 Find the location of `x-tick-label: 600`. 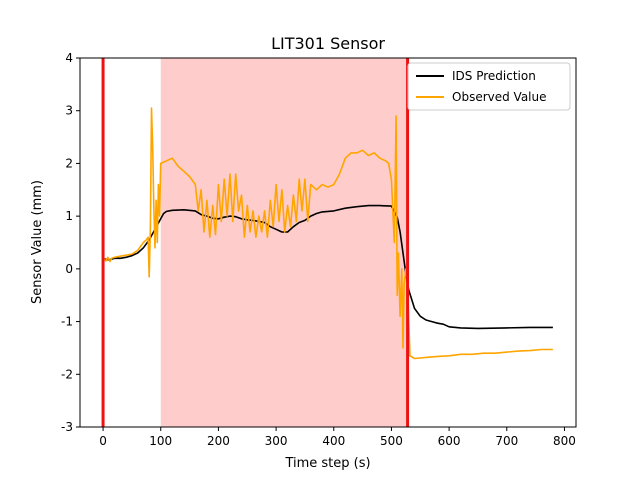

x-tick-label: 600 is located at coordinates (449, 441).